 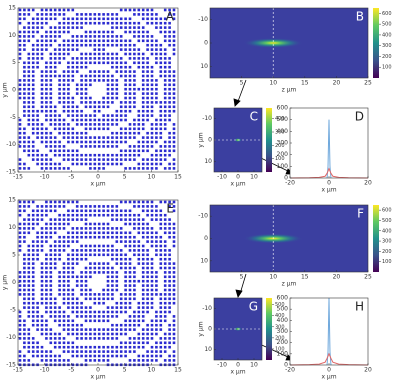 I want to click on y-tick-label: 0, so click(x=14, y=90).